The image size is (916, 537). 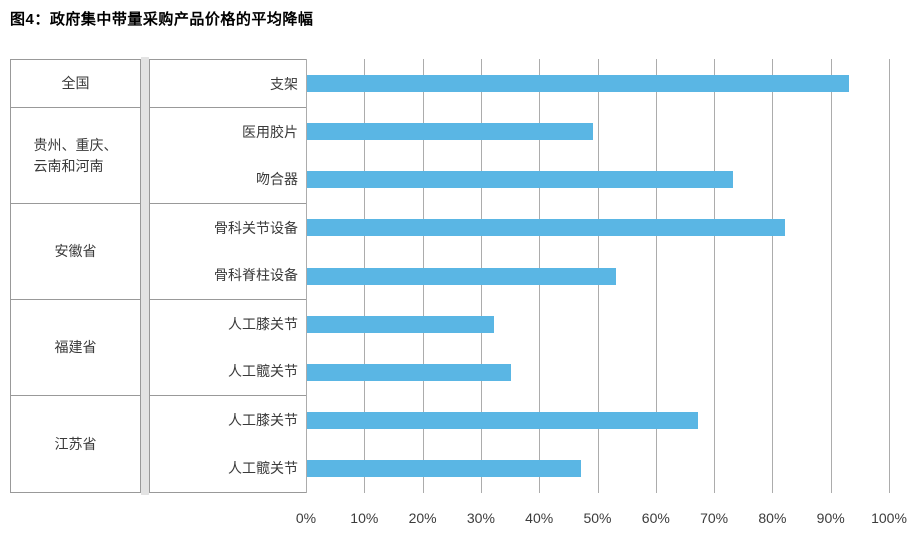 What do you see at coordinates (145, 276) in the screenshot?
I see `column-spacer` at bounding box center [145, 276].